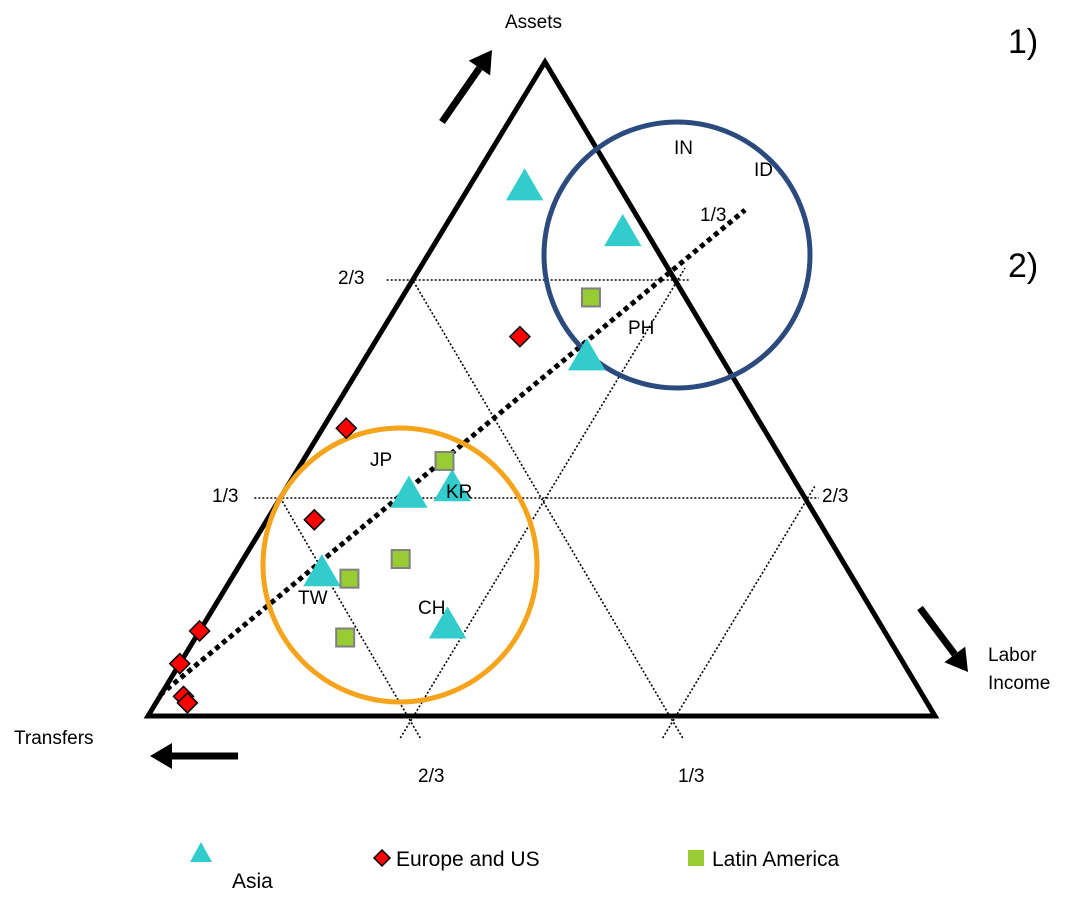 The height and width of the screenshot is (904, 1084). I want to click on legend-label-asia: Asia, so click(252, 882).